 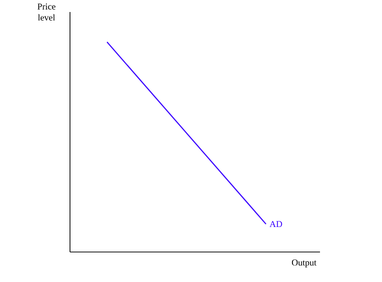 What do you see at coordinates (304, 264) in the screenshot?
I see `x-axis-title: Output` at bounding box center [304, 264].